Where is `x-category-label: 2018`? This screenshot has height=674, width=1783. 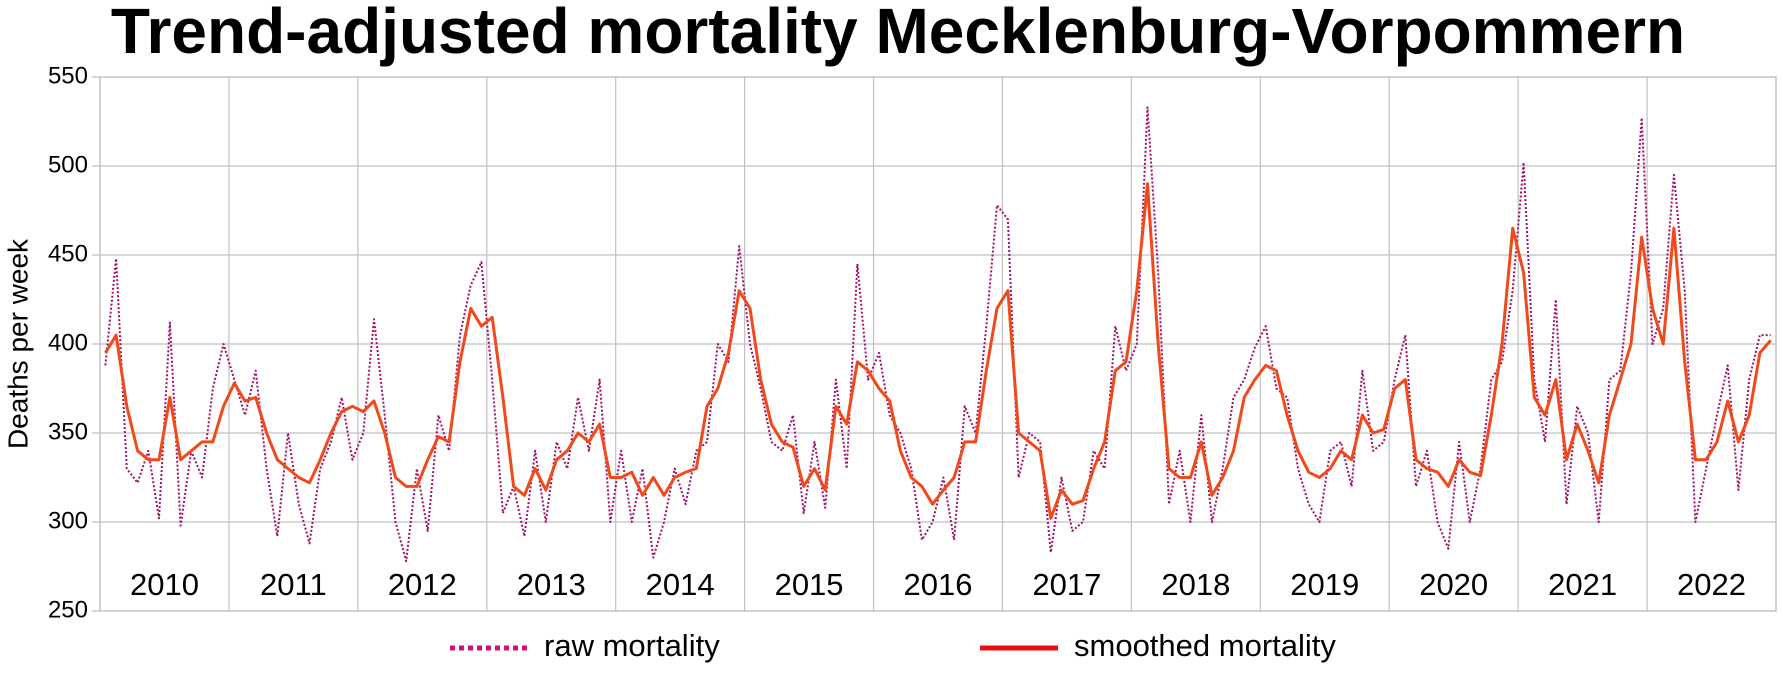 x-category-label: 2018 is located at coordinates (1195, 584).